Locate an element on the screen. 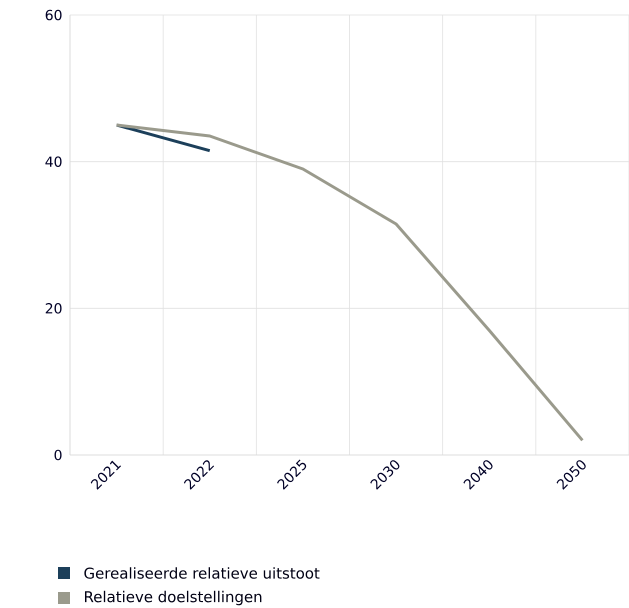 The width and height of the screenshot is (629, 608). legend-label: Relatieve doelstellingen is located at coordinates (173, 598).